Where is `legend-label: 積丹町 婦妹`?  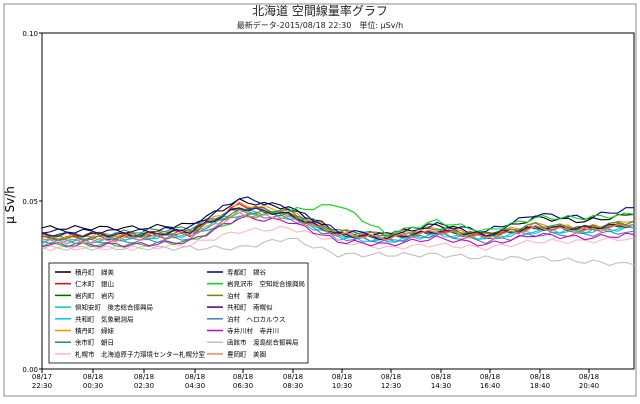 legend-label: 積丹町 婦妹 is located at coordinates (95, 330).